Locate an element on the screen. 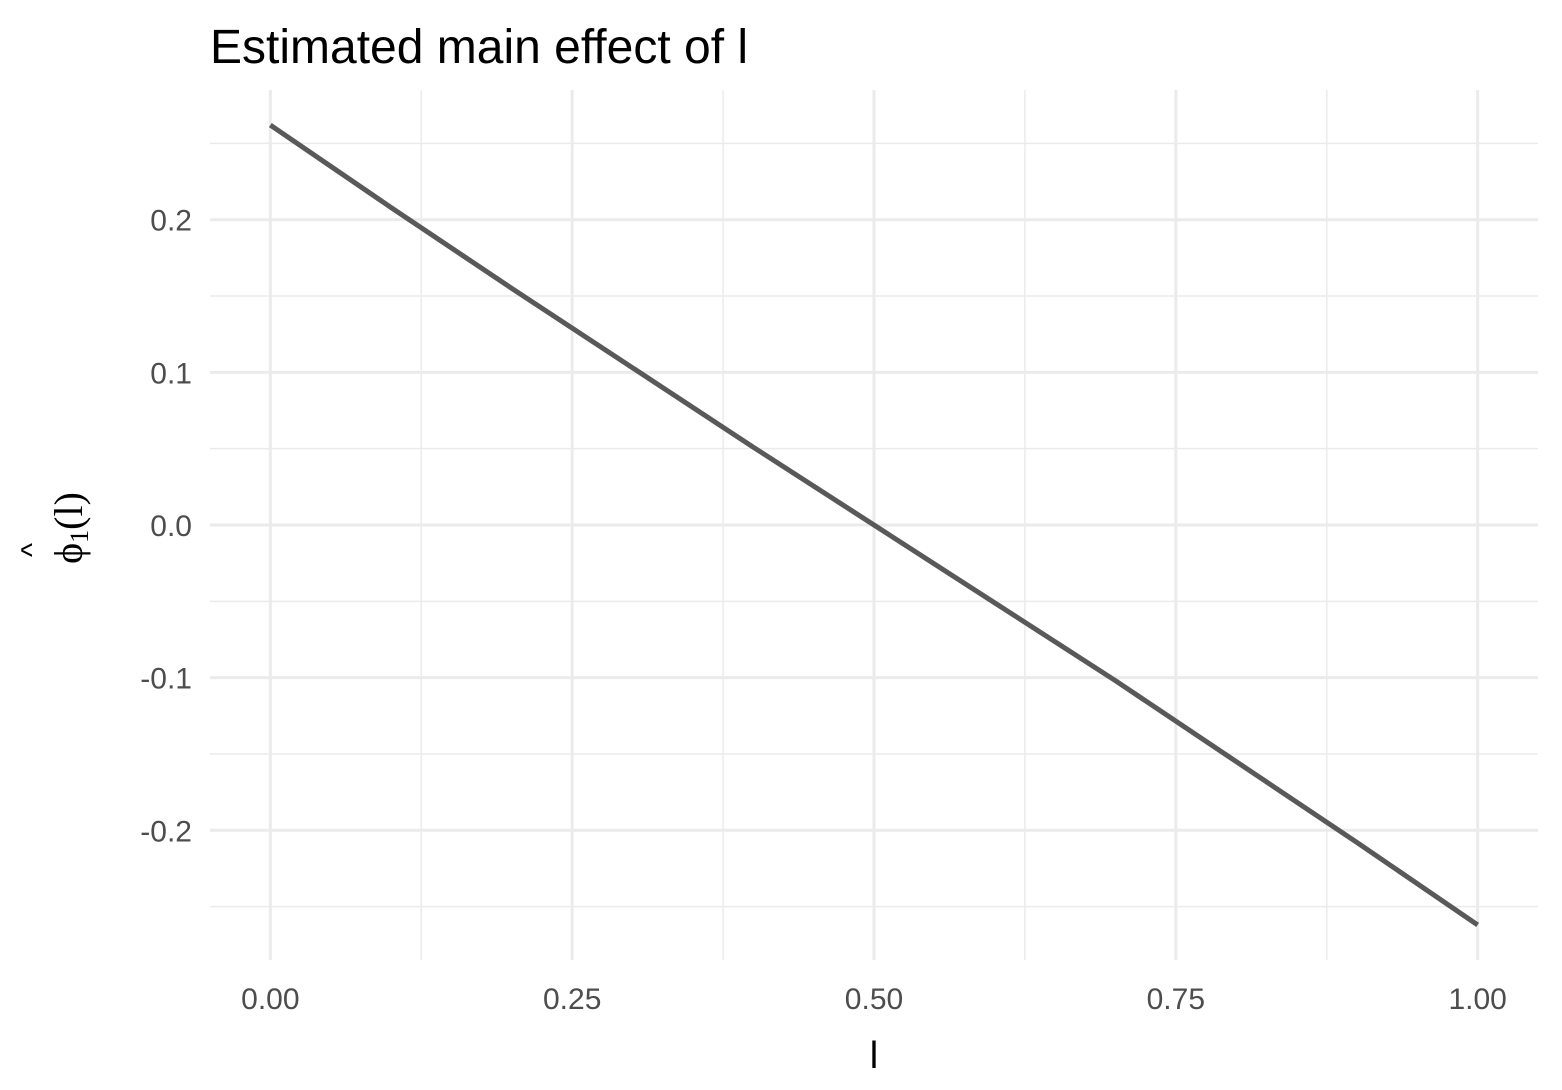 Image resolution: width=1562 pixels, height=1090 pixels. y-tick-labels: -0.2 -0.1 0.0 0.1 0.2 is located at coordinates (166, 527).